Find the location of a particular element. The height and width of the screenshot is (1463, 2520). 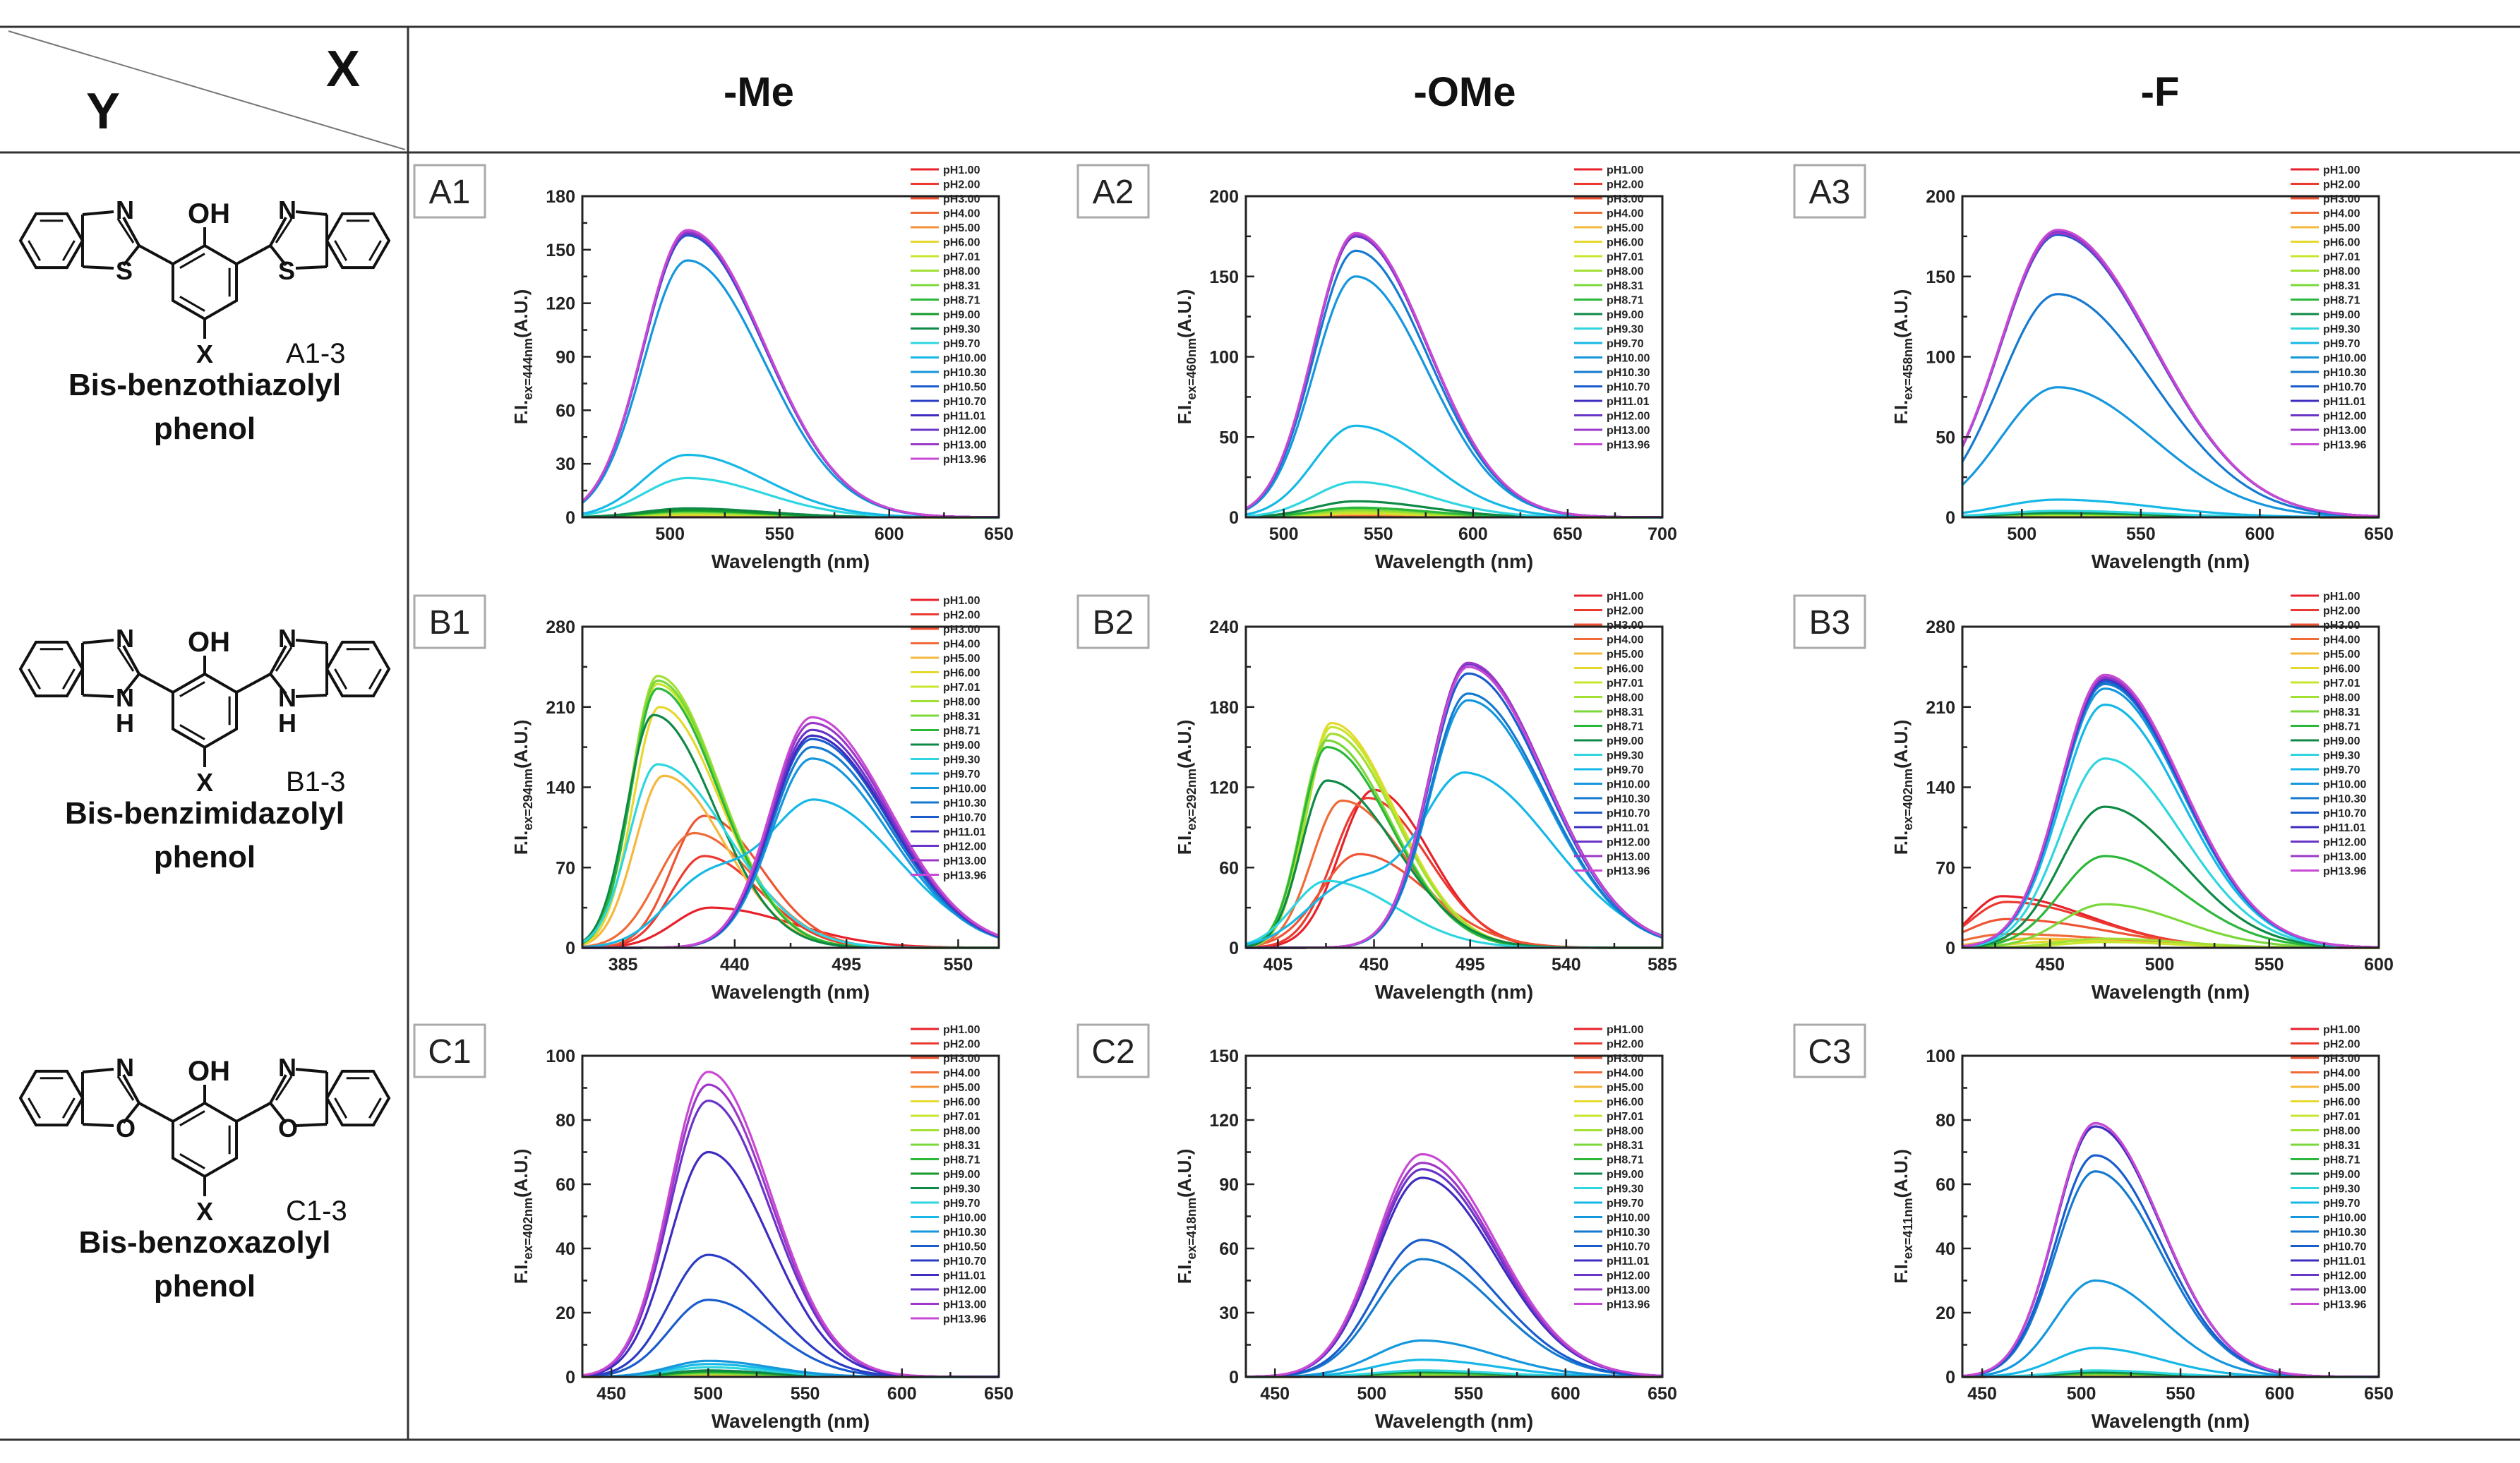

y-axis-label-sub: ex=444nm is located at coordinates (528, 369).